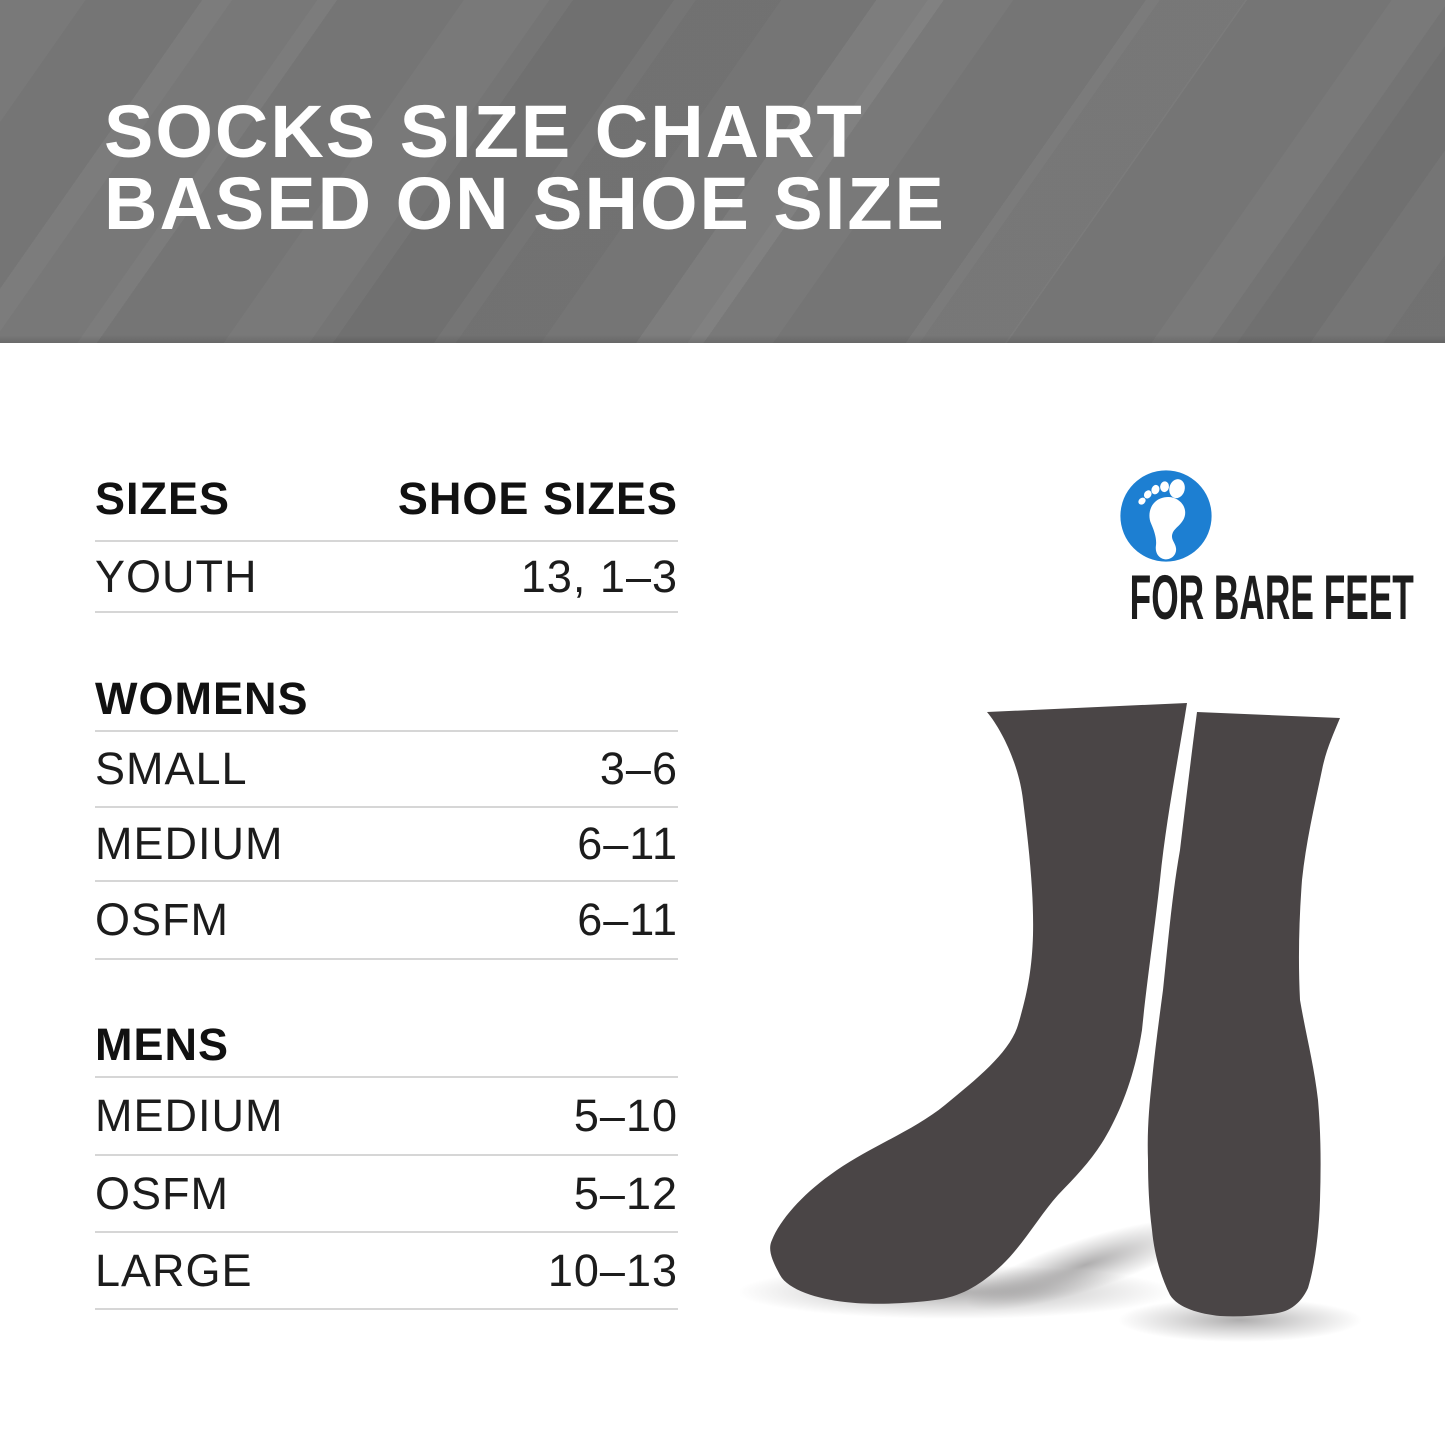  What do you see at coordinates (176, 576) in the screenshot?
I see `size-label: YOUTH` at bounding box center [176, 576].